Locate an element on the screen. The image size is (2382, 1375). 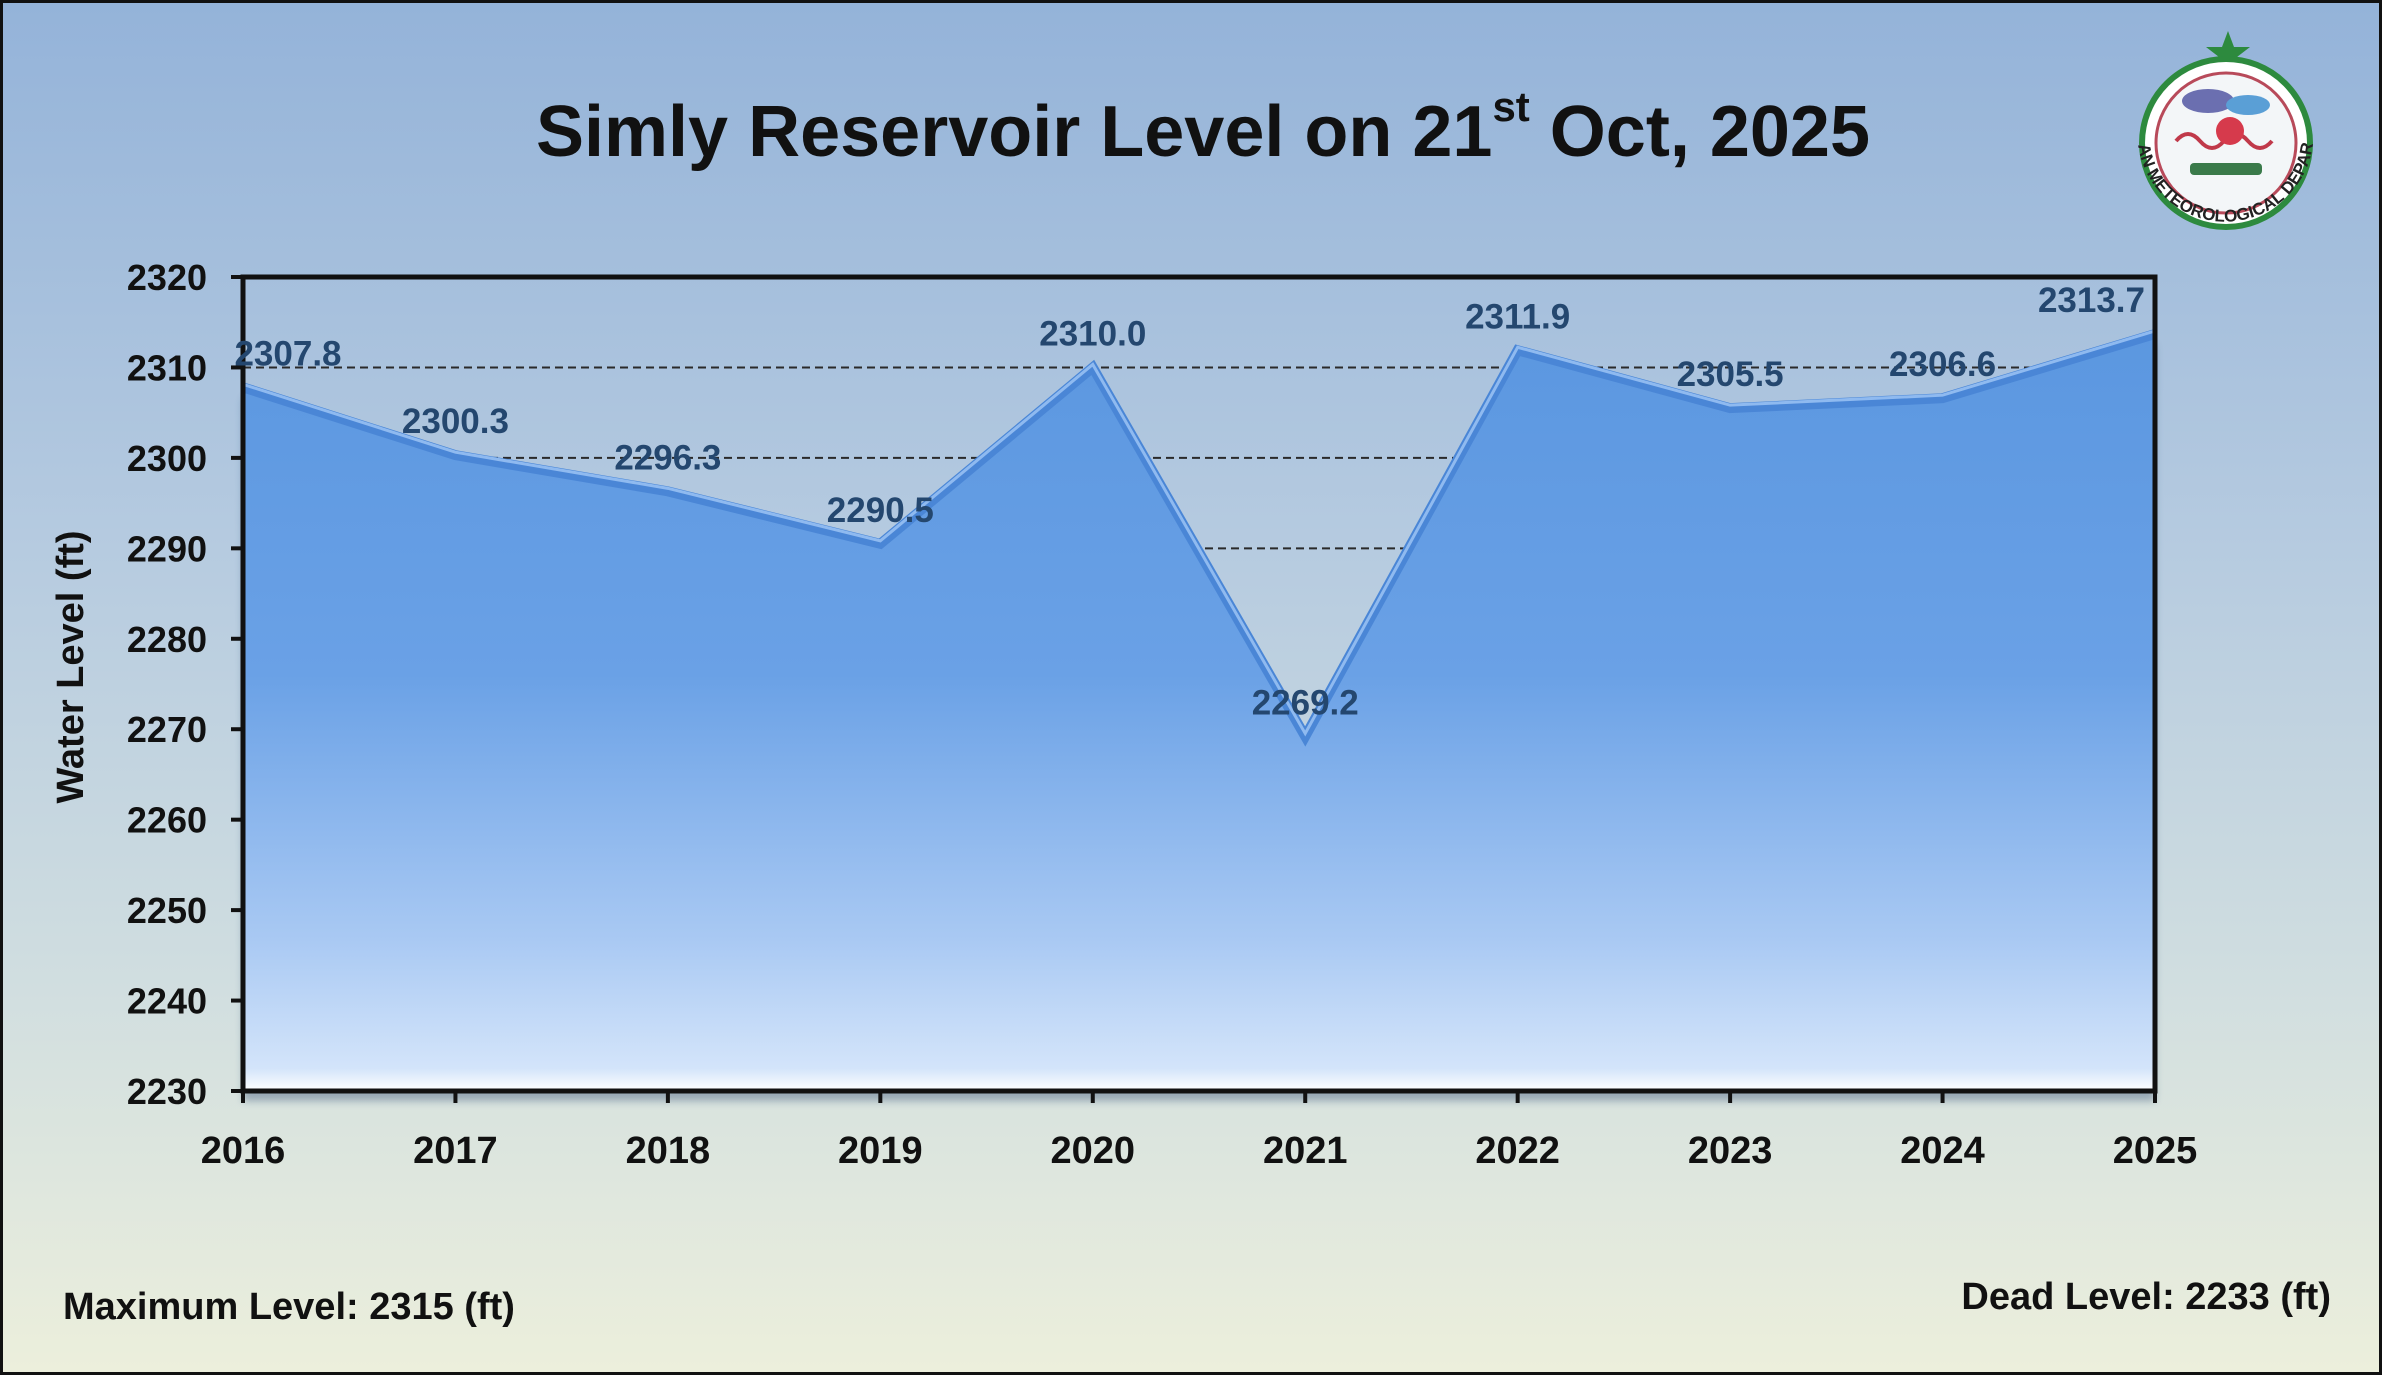
title-main: Simly Reservoir Level on 21 is located at coordinates (1014, 132).